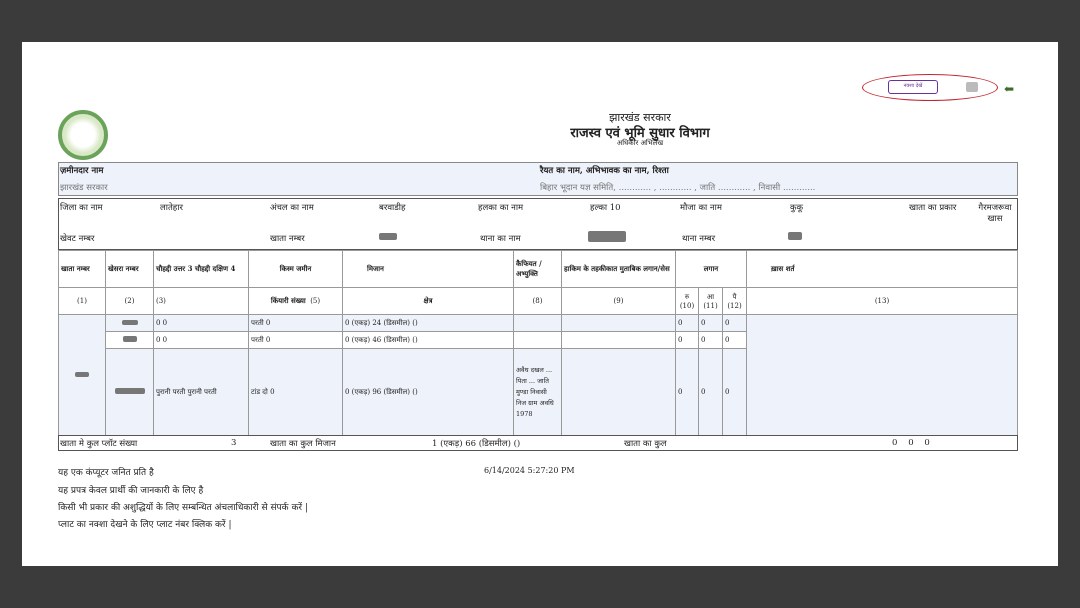  What do you see at coordinates (172, 208) in the screenshot?
I see `district-value: लातेहार` at bounding box center [172, 208].